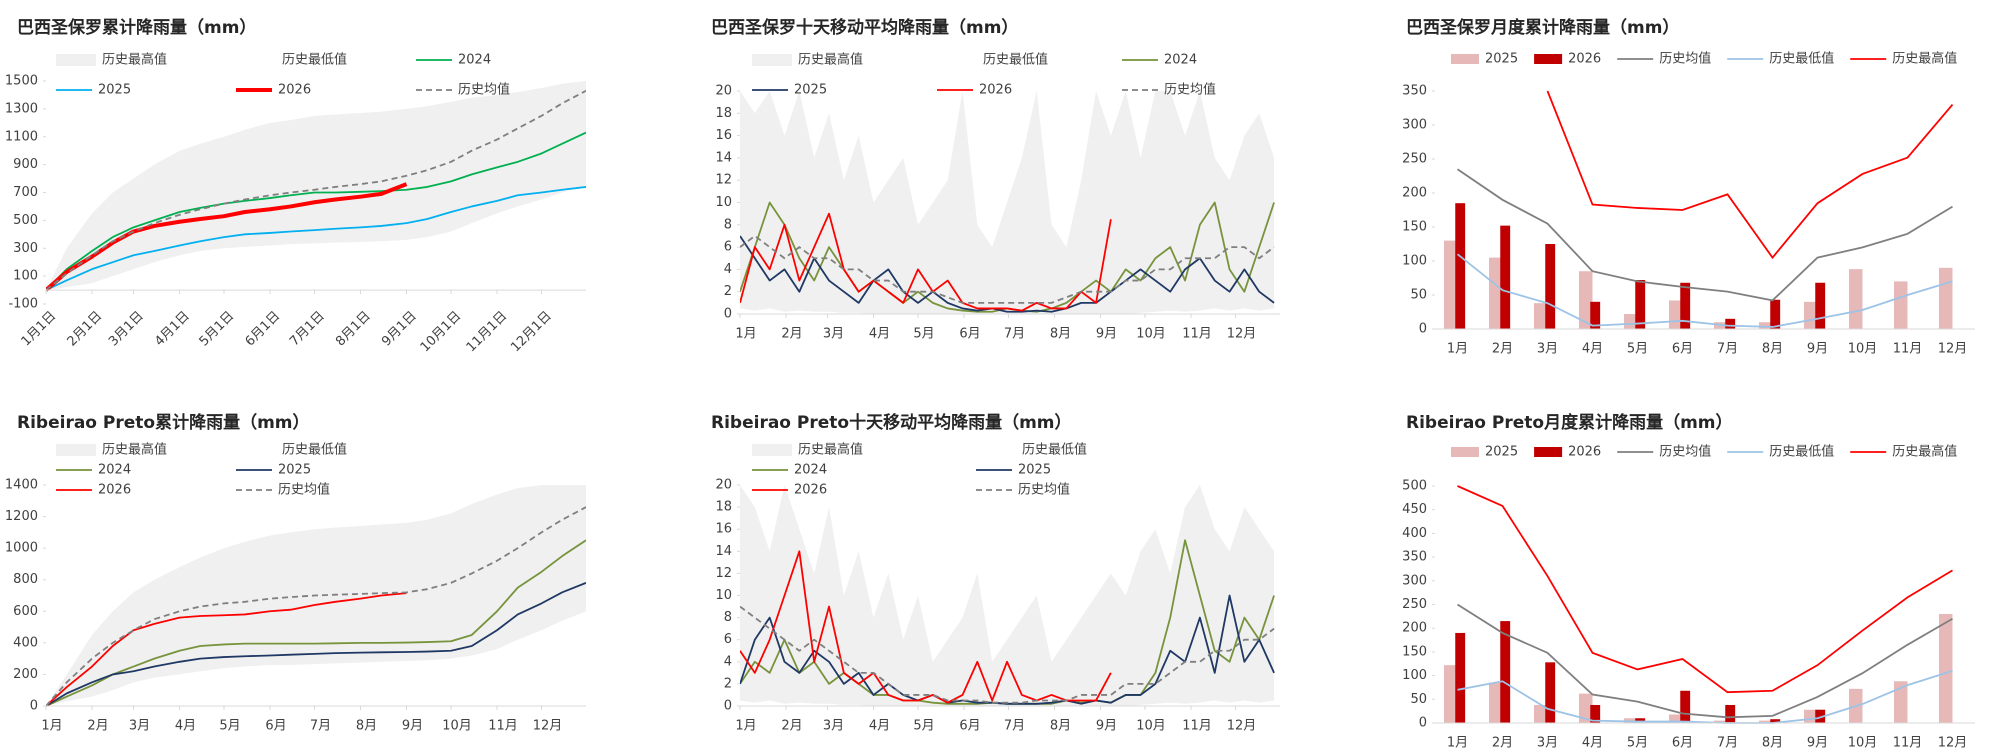  Describe the element at coordinates (1592, 349) in the screenshot. I see `x-tick-label: 4月` at that location.